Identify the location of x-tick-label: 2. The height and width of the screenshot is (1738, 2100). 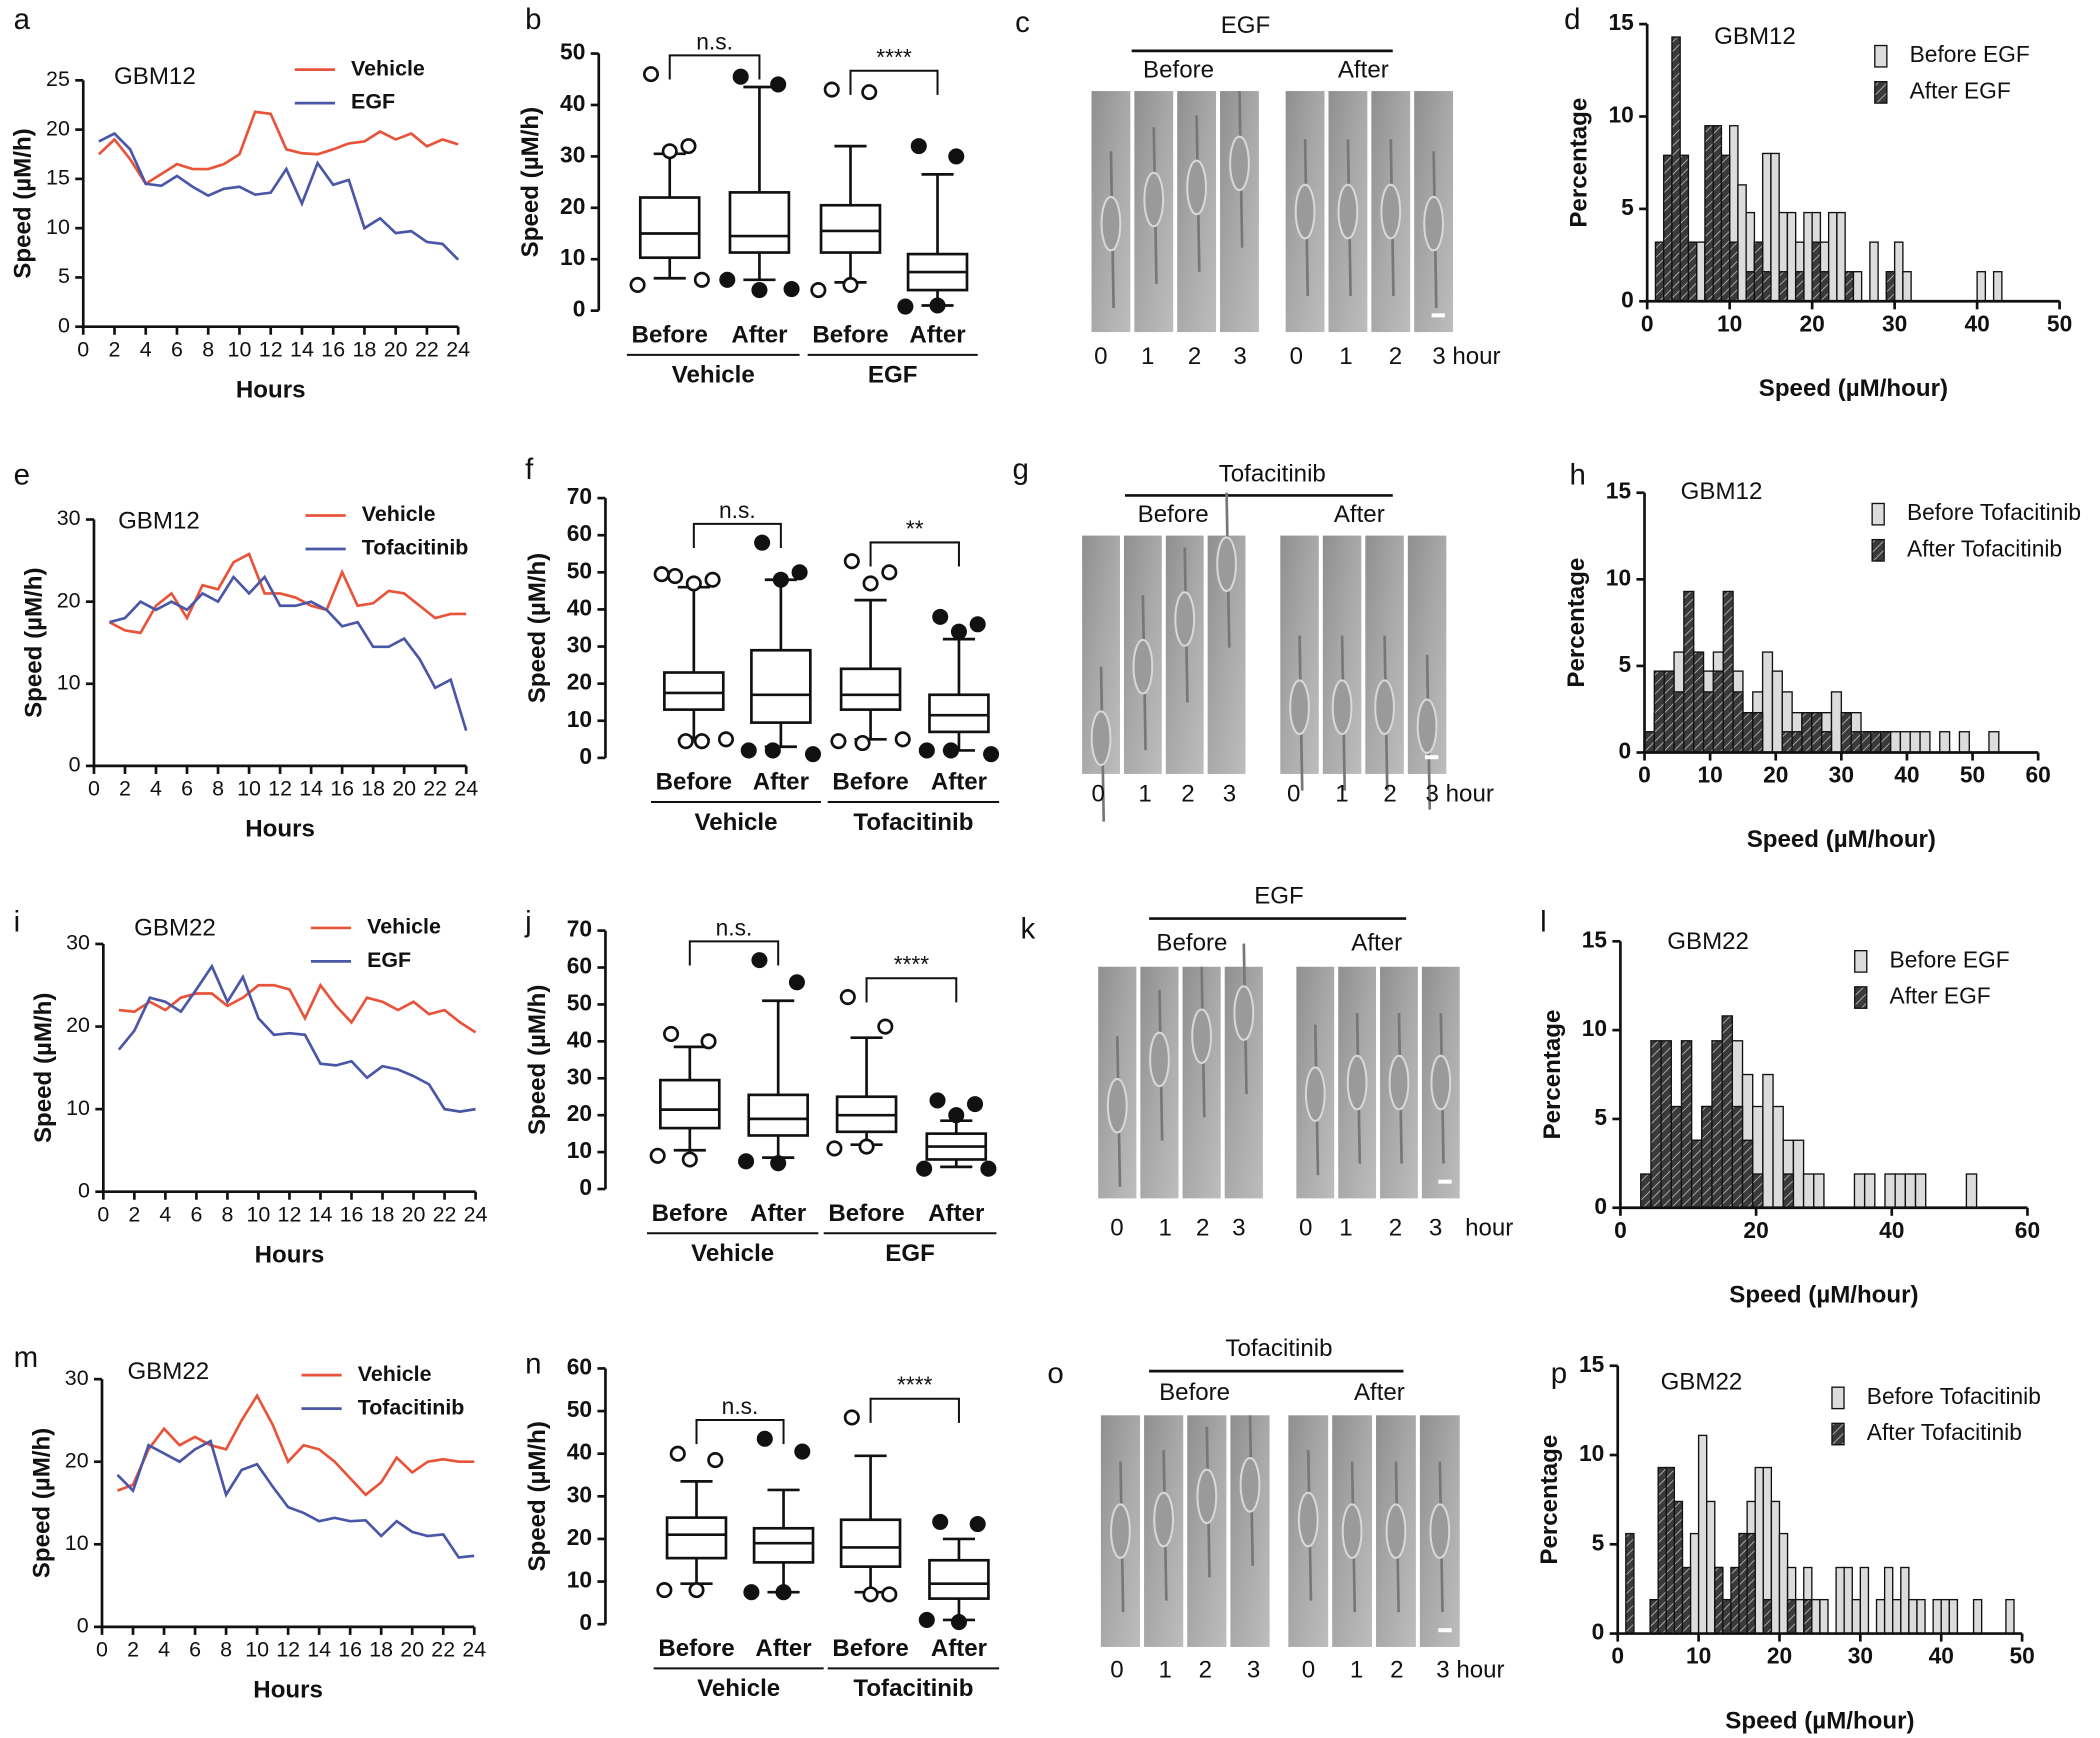
(115, 349).